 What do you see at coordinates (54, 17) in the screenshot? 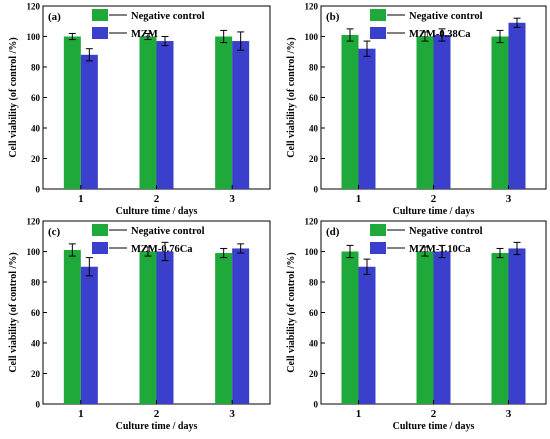
I see `panel-label: (a)` at bounding box center [54, 17].